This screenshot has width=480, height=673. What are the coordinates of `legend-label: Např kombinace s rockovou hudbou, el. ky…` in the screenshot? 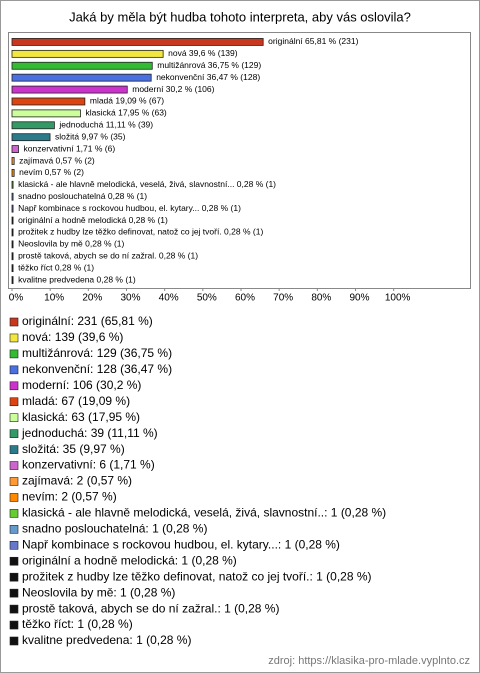 It's located at (181, 544).